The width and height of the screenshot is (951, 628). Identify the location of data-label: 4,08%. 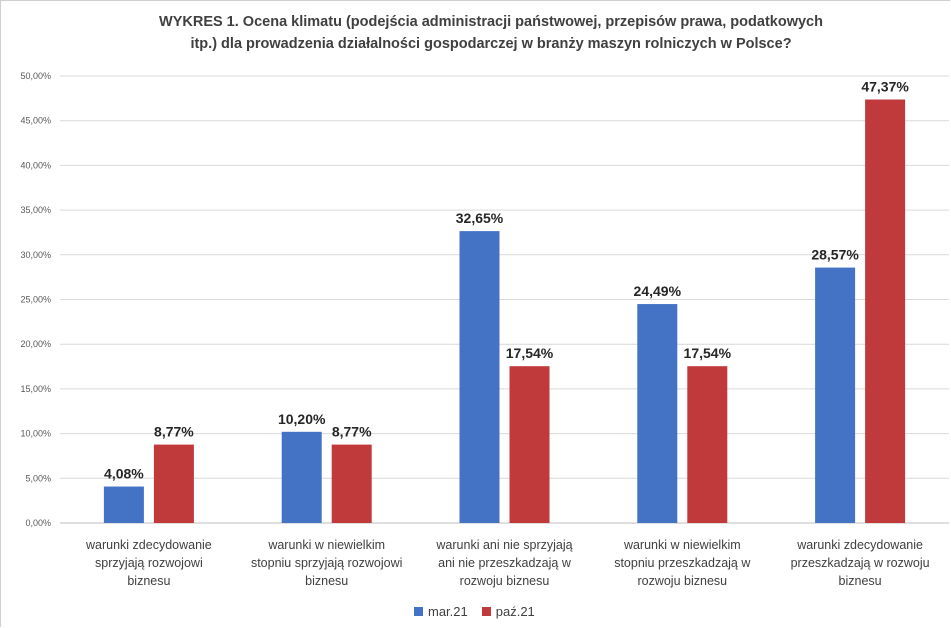
(124, 474).